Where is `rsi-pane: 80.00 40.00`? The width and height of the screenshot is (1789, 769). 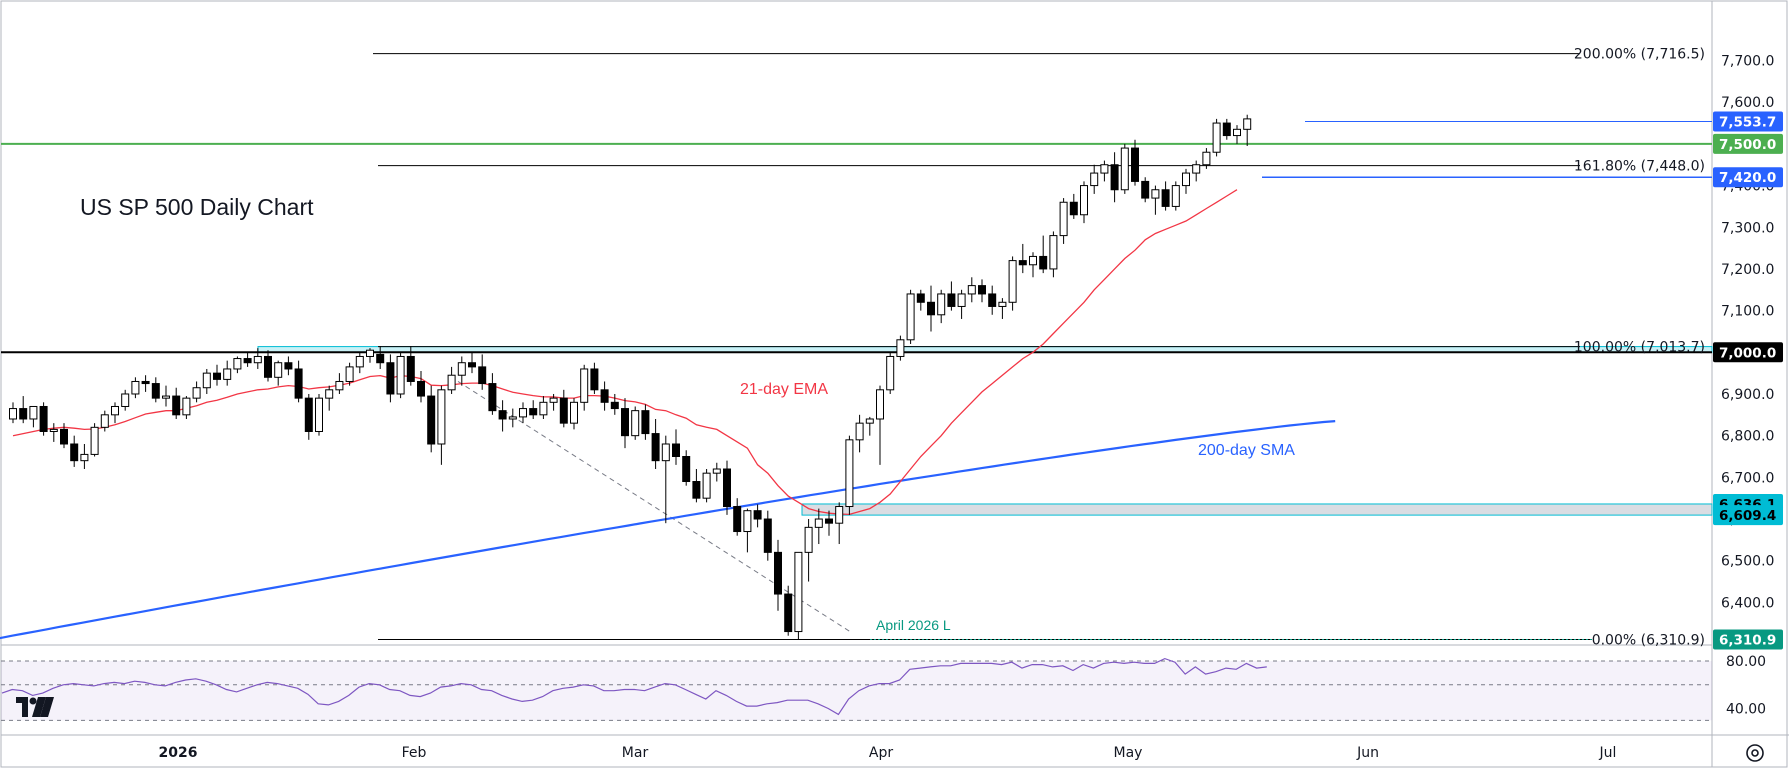 rsi-pane: 80.00 40.00 is located at coordinates (883, 687).